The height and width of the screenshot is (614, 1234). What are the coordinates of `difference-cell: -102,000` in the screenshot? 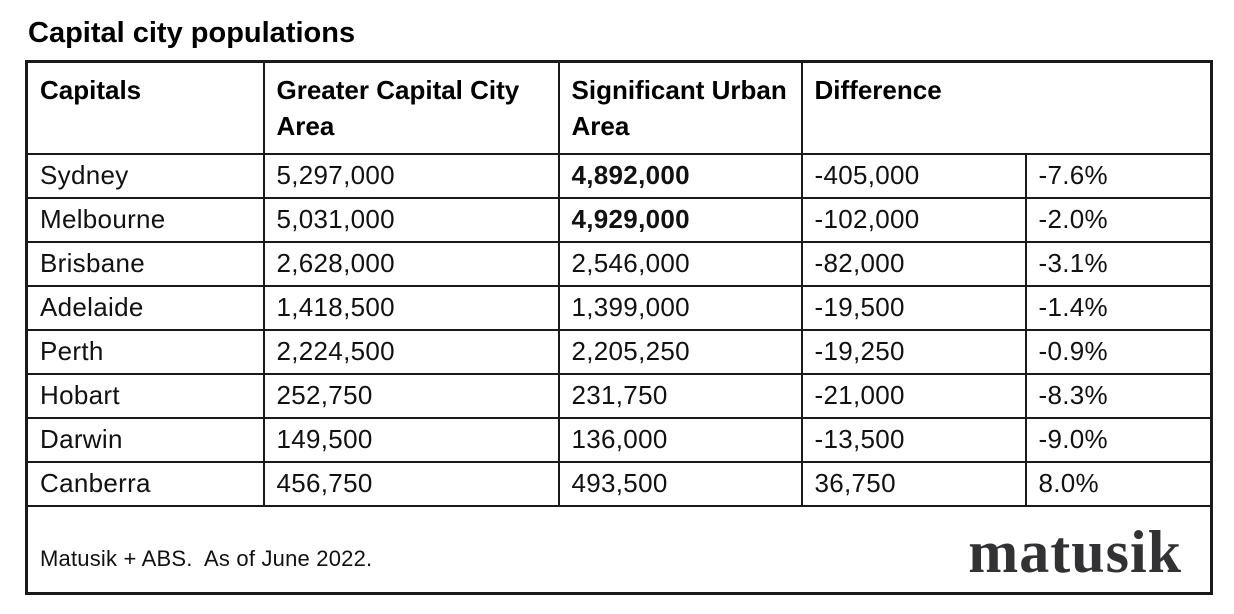 It's located at (913, 219).